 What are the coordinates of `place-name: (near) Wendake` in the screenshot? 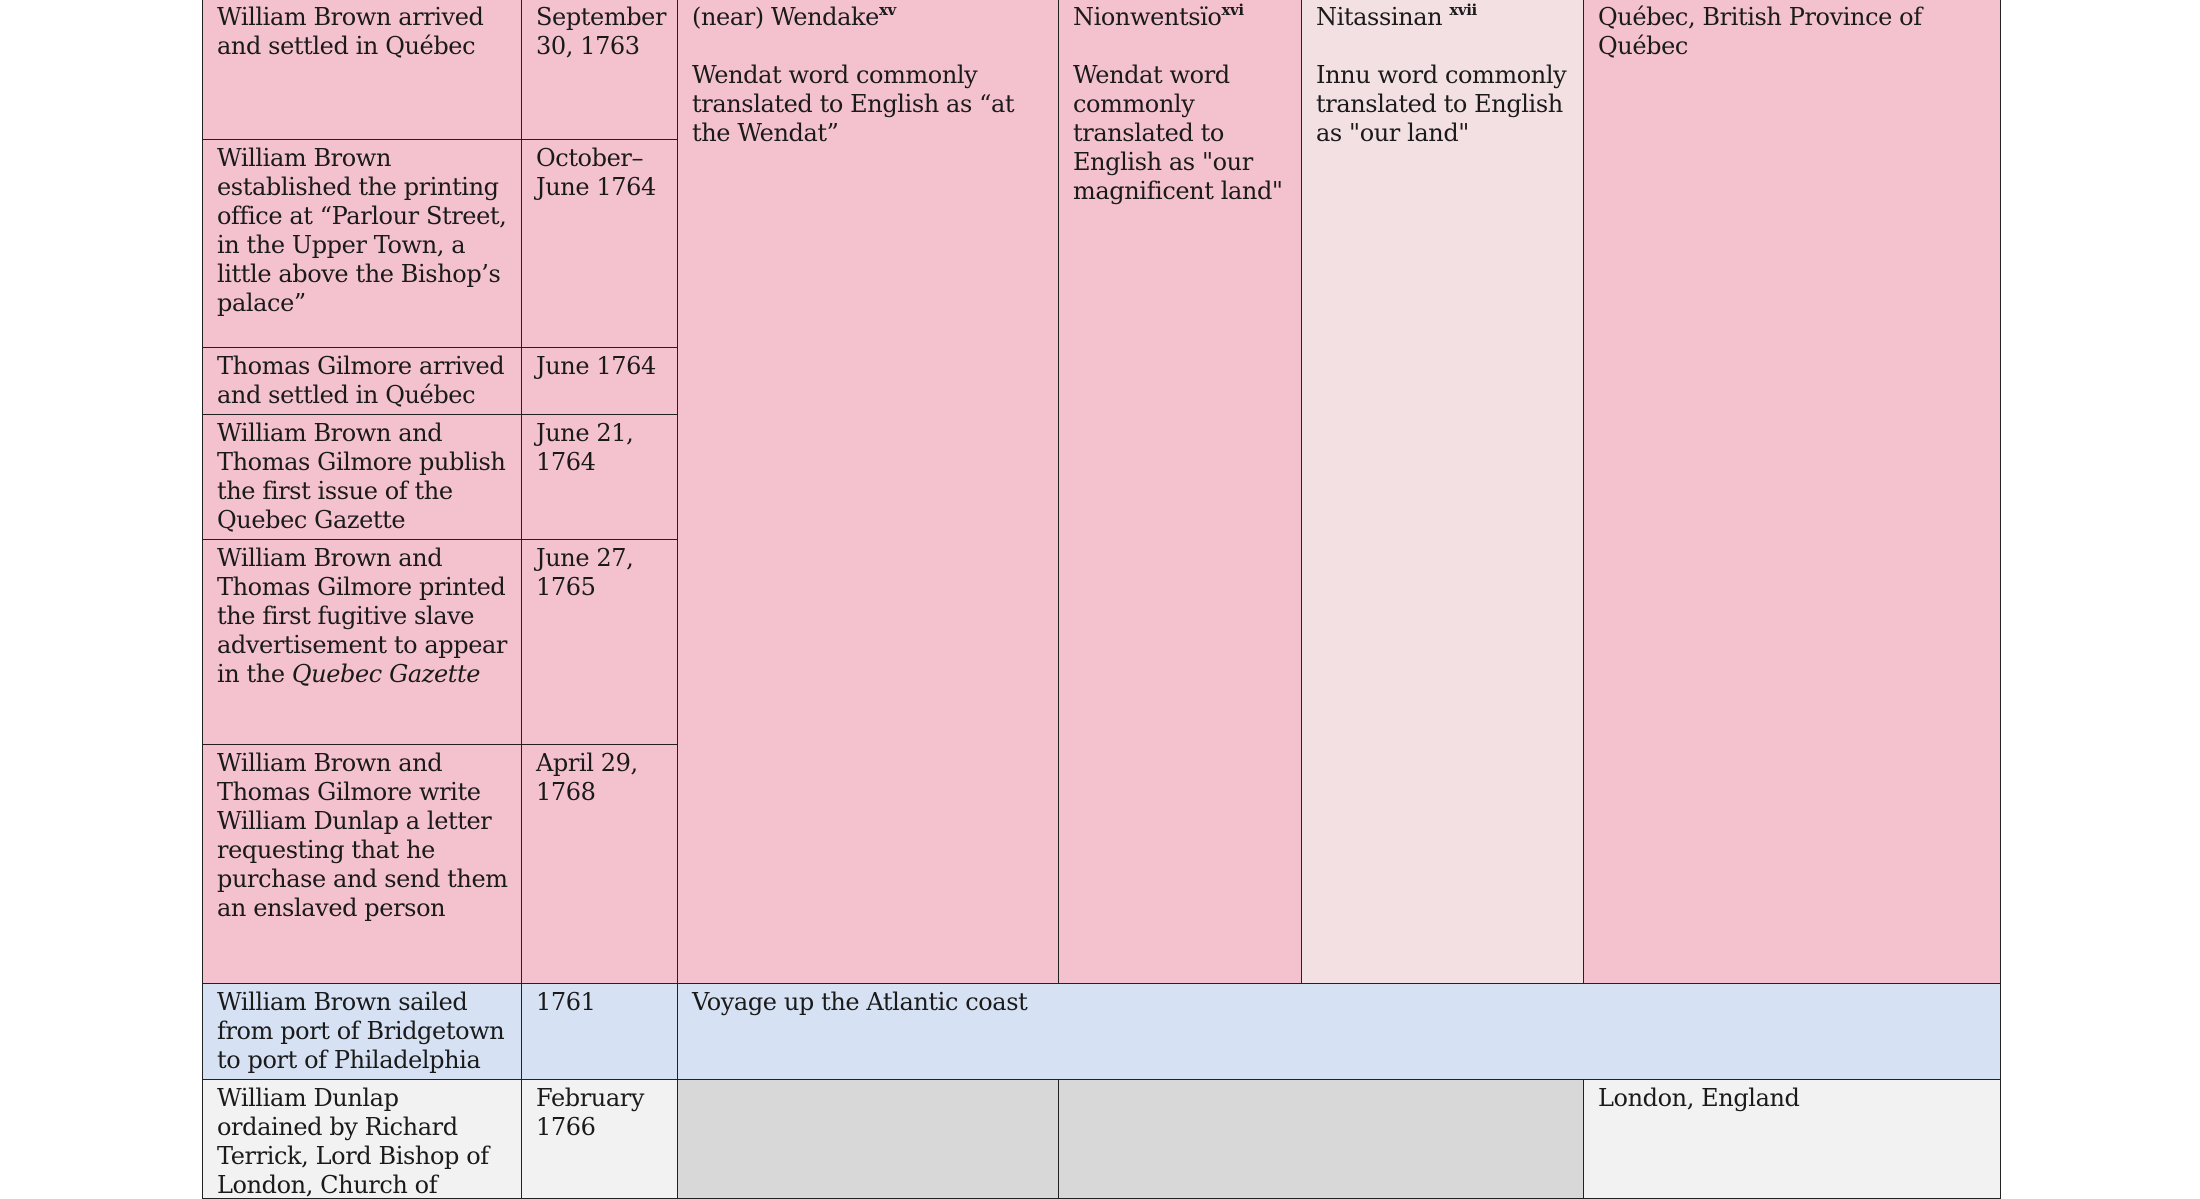 It's located at (785, 17).